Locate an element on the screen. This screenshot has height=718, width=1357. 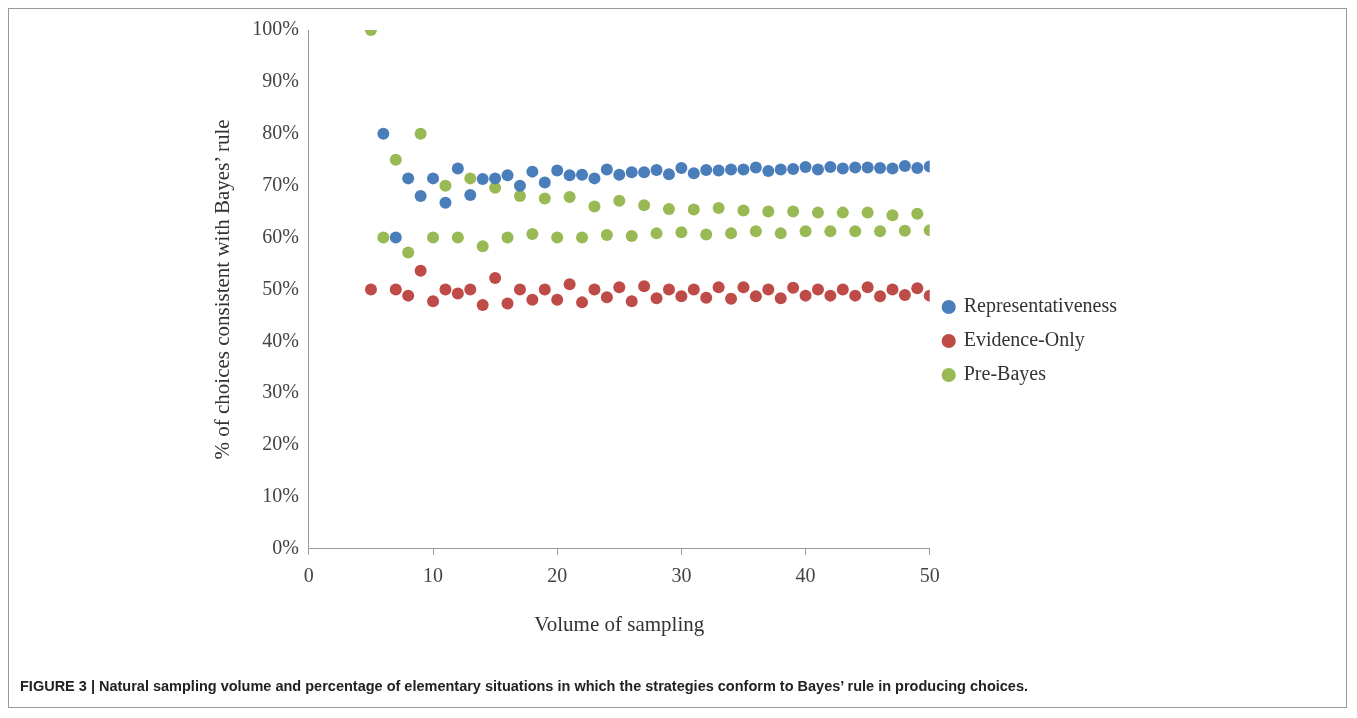
x-tick-label: 0 is located at coordinates (308, 575).